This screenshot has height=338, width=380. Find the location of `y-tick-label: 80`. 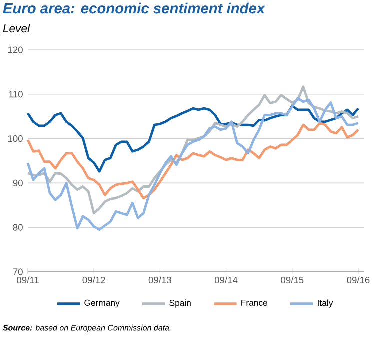

y-tick-label: 80 is located at coordinates (18, 227).